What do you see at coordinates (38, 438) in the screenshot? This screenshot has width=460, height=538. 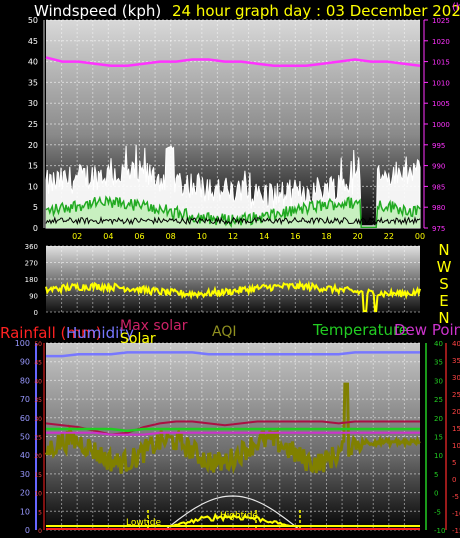 I see `rain-tick-label: 25` at bounding box center [38, 438].